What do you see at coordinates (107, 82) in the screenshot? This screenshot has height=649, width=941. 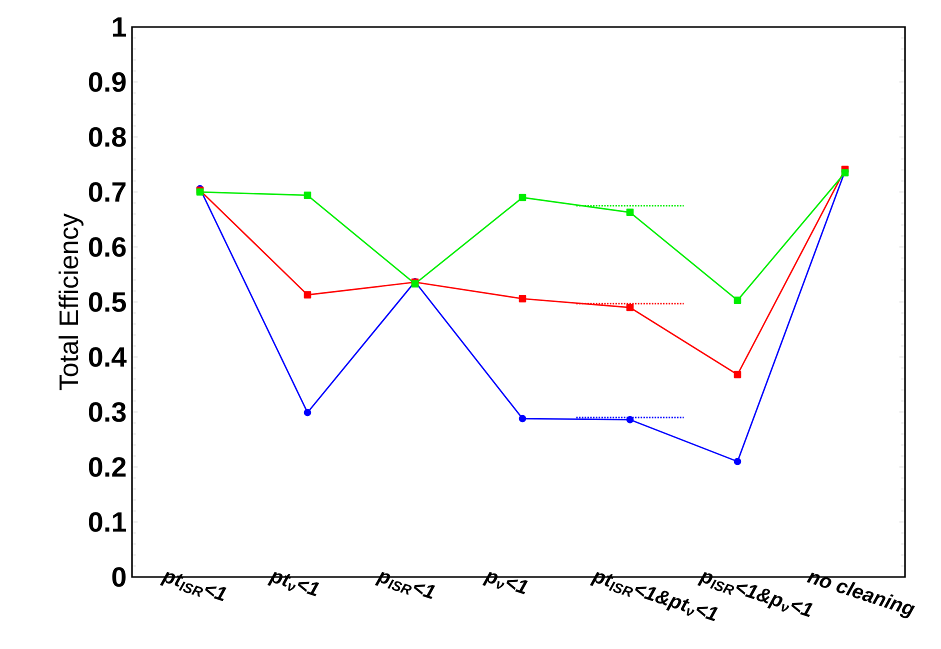 I see `y-tick-label: 0.9` at bounding box center [107, 82].